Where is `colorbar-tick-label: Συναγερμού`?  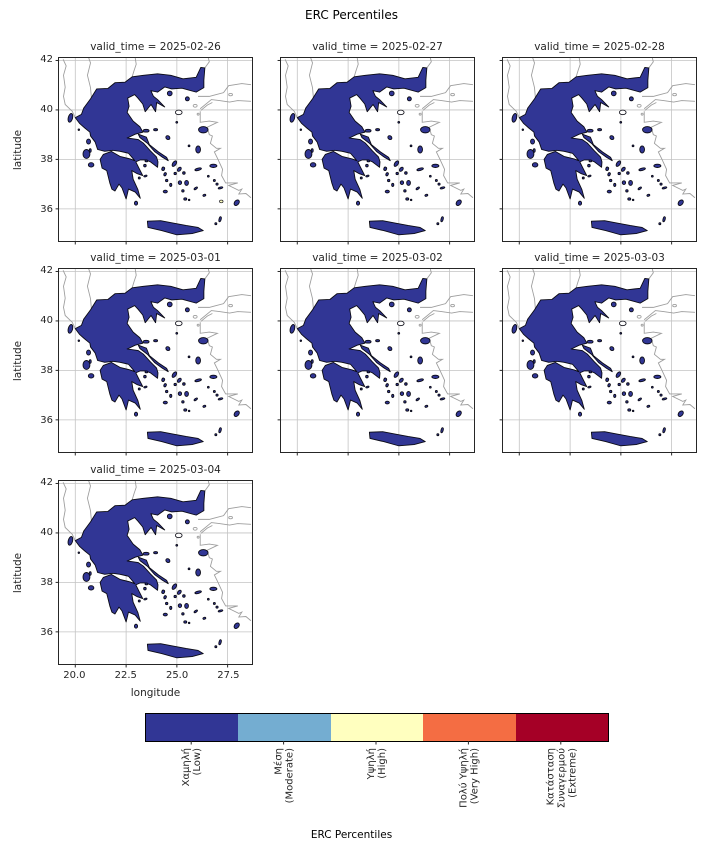
colorbar-tick-label: Συναγερμού is located at coordinates (561, 778).